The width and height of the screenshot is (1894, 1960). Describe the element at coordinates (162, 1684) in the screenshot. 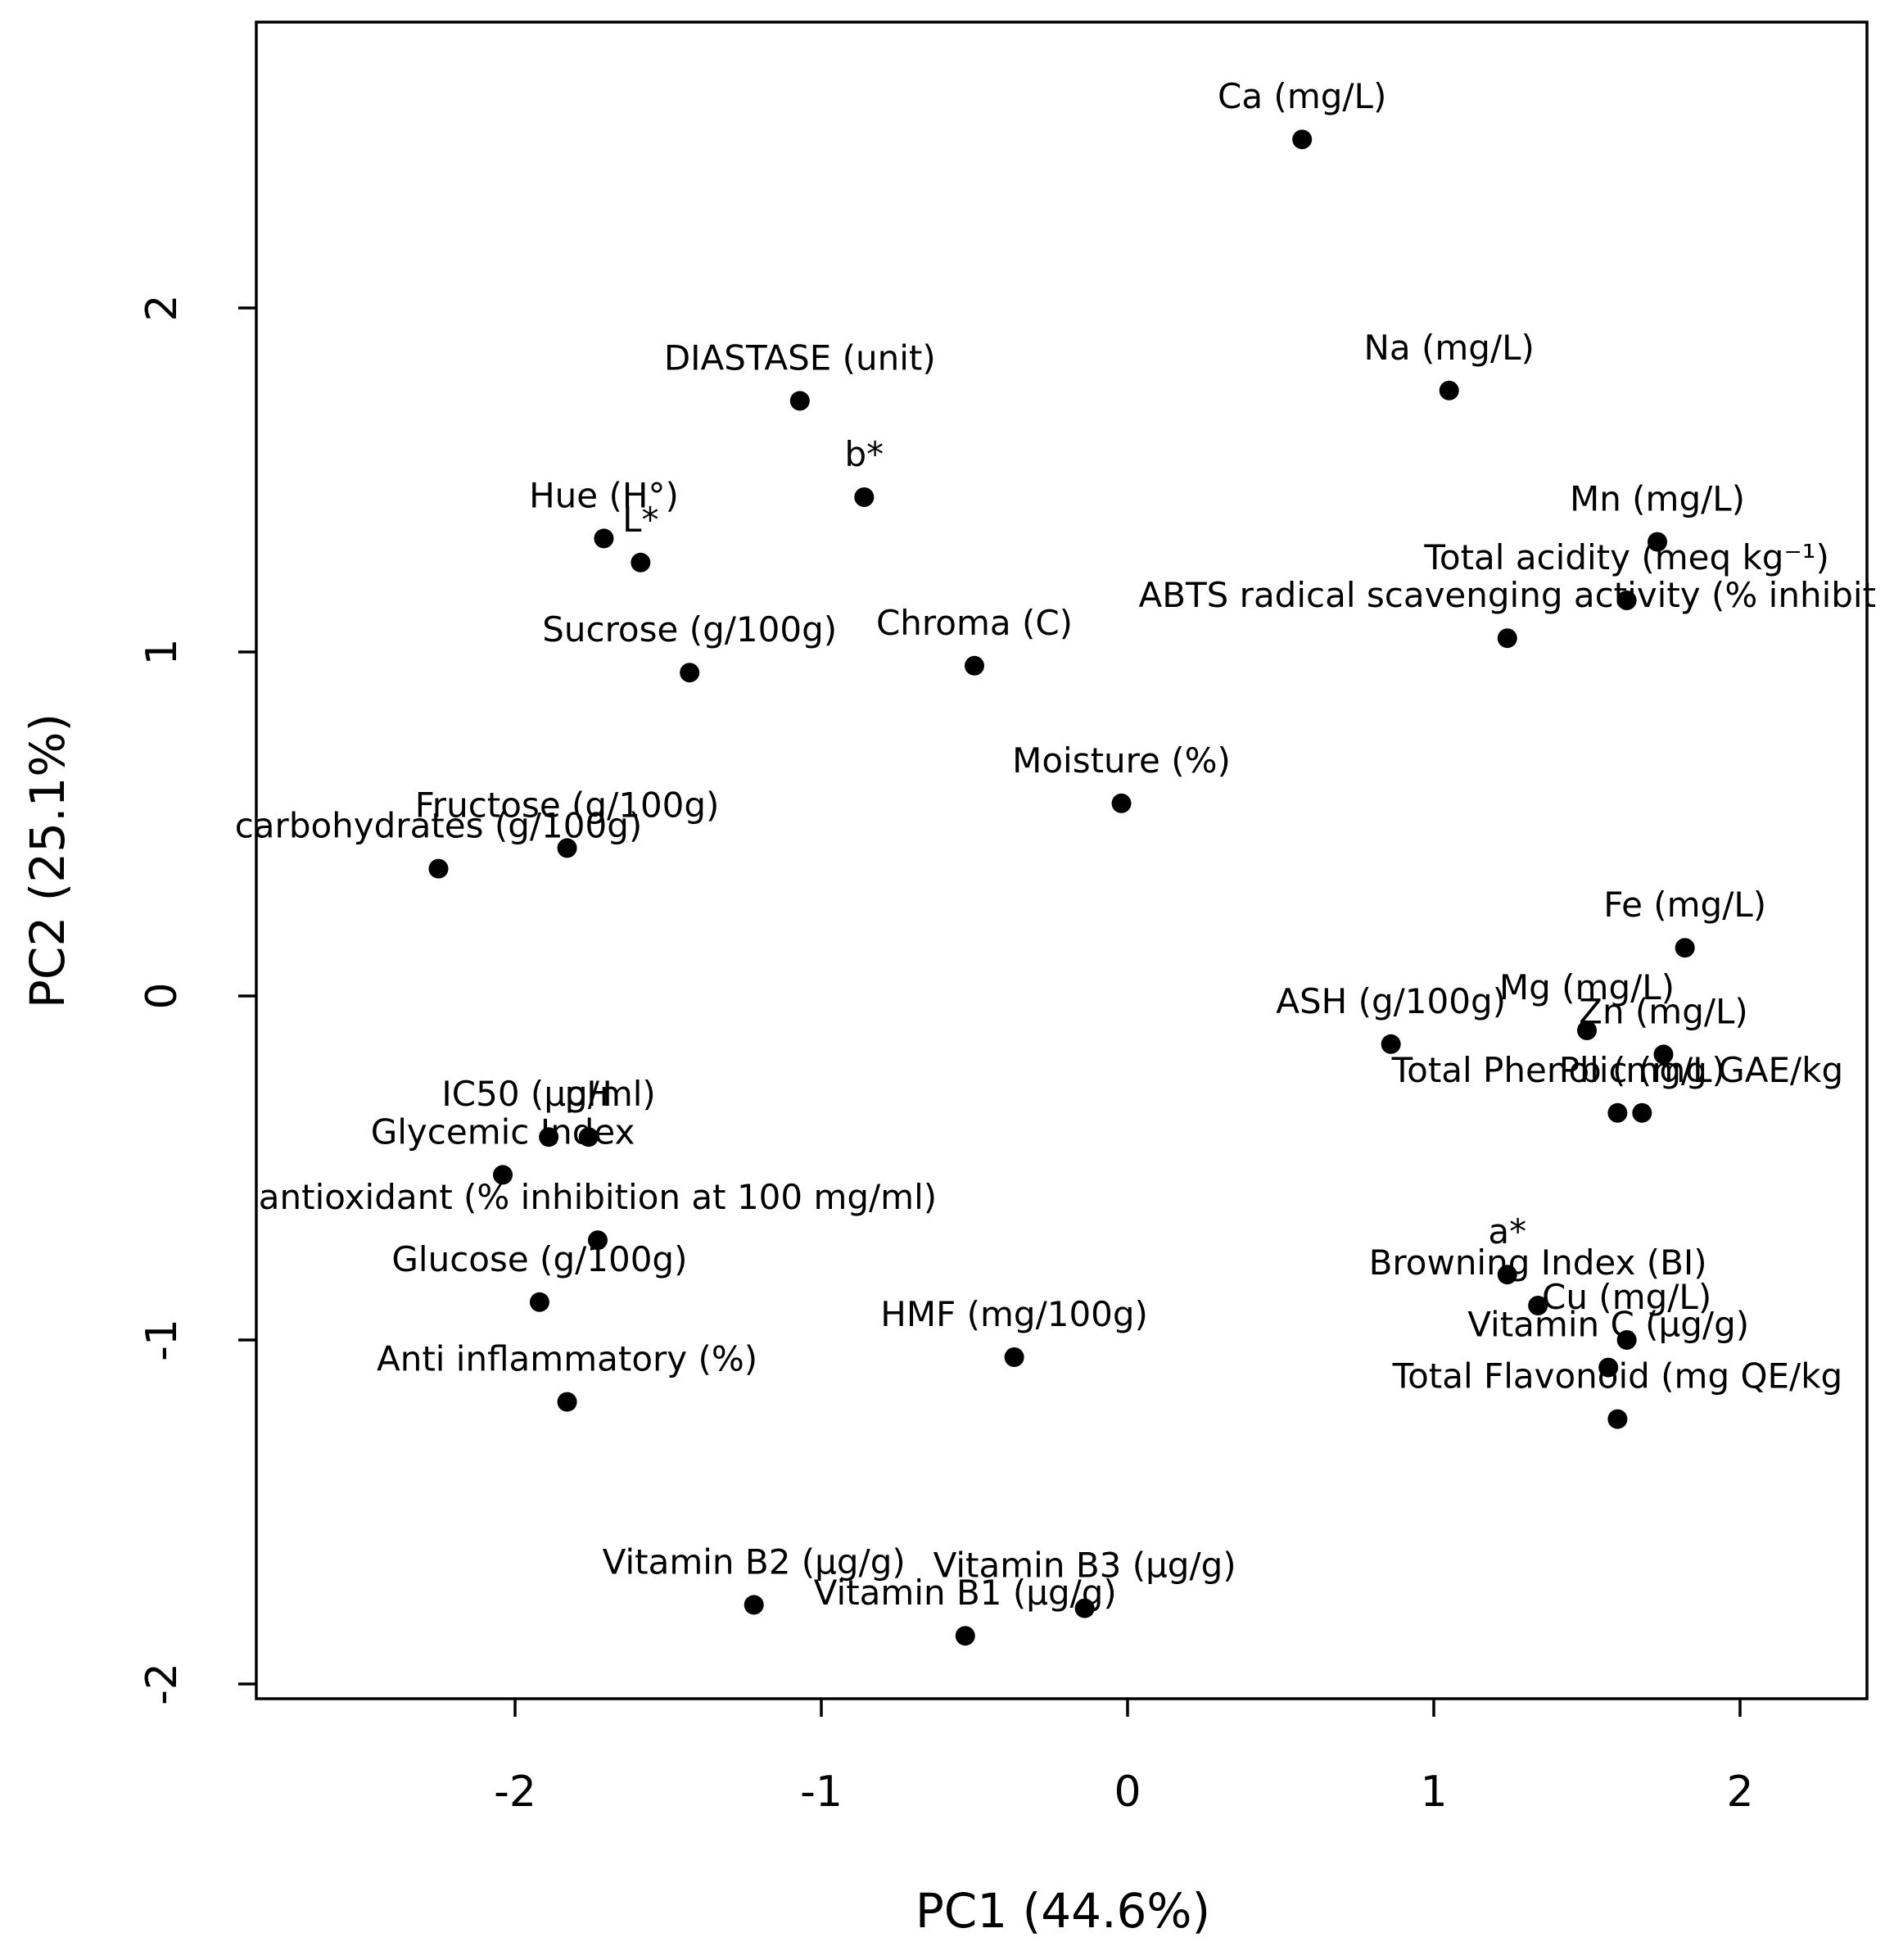

I see `y-tick-label: -2` at that location.